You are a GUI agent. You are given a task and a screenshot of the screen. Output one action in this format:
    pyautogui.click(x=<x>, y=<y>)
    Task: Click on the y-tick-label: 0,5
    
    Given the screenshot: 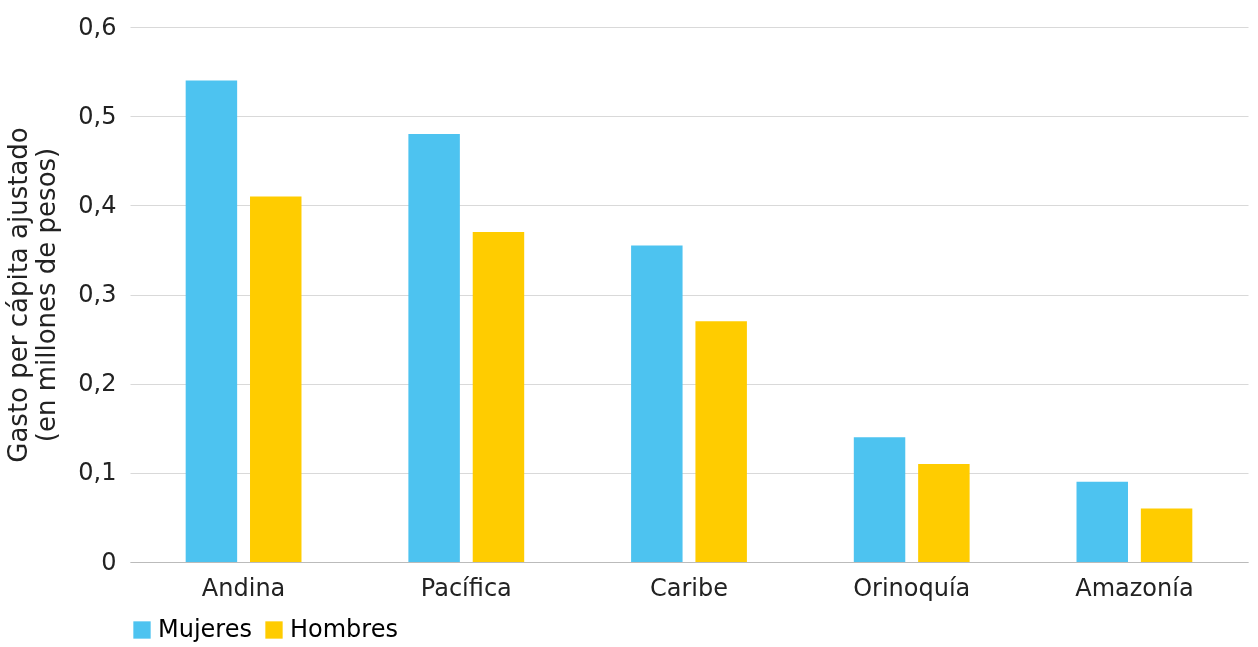 What is the action you would take?
    pyautogui.click(x=97, y=115)
    